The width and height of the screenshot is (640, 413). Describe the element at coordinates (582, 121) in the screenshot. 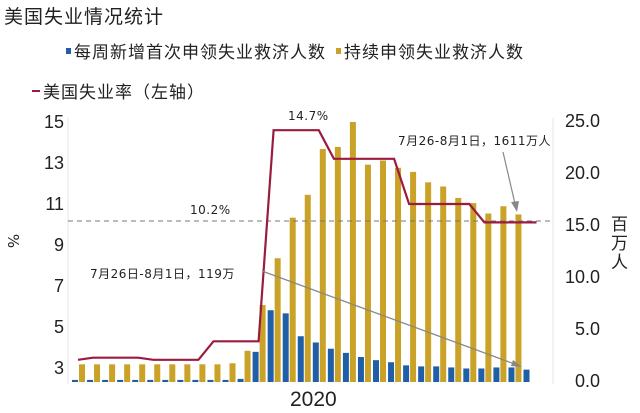

I see `right-tick: 25.0` at that location.